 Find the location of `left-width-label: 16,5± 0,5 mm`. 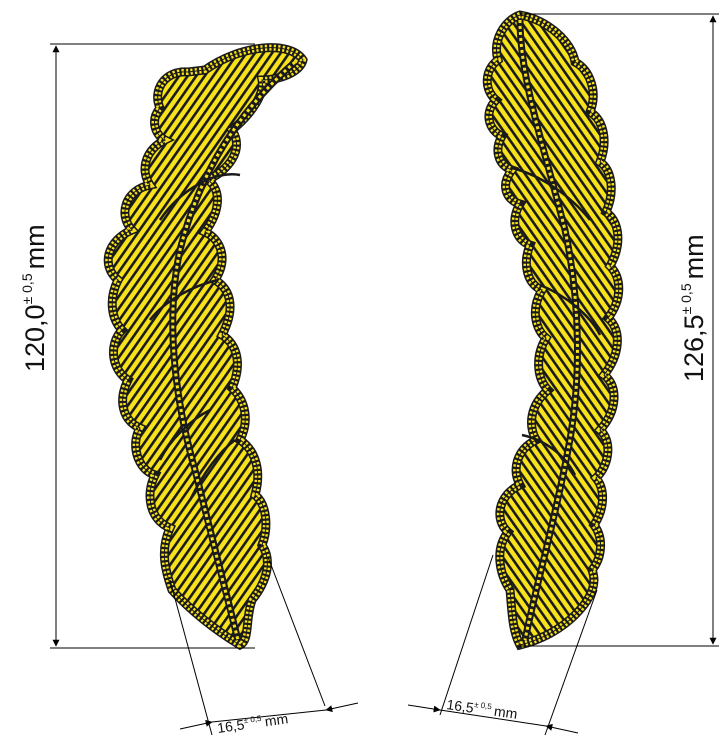

left-width-label: 16,5± 0,5 mm is located at coordinates (252, 723).